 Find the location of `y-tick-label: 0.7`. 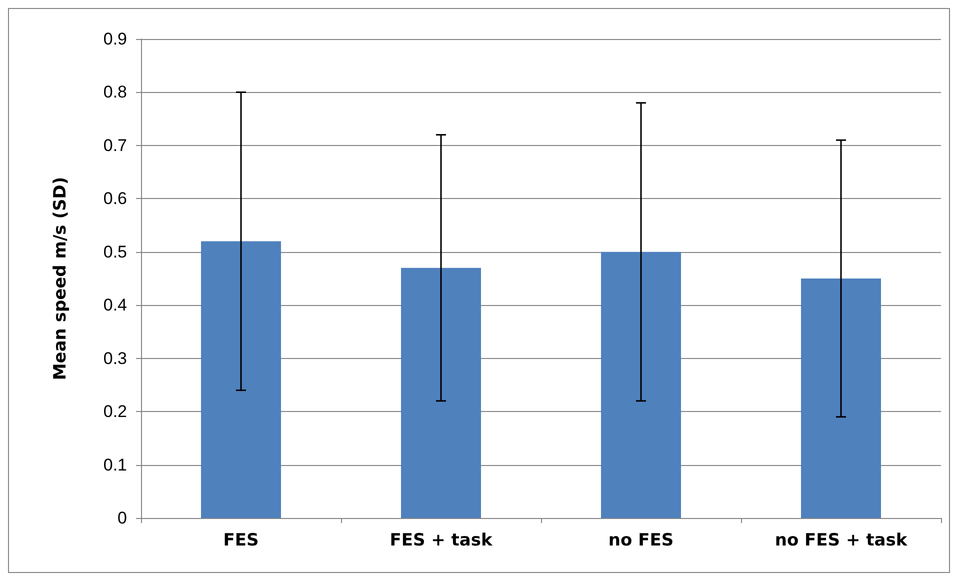

y-tick-label: 0.7 is located at coordinates (115, 145).